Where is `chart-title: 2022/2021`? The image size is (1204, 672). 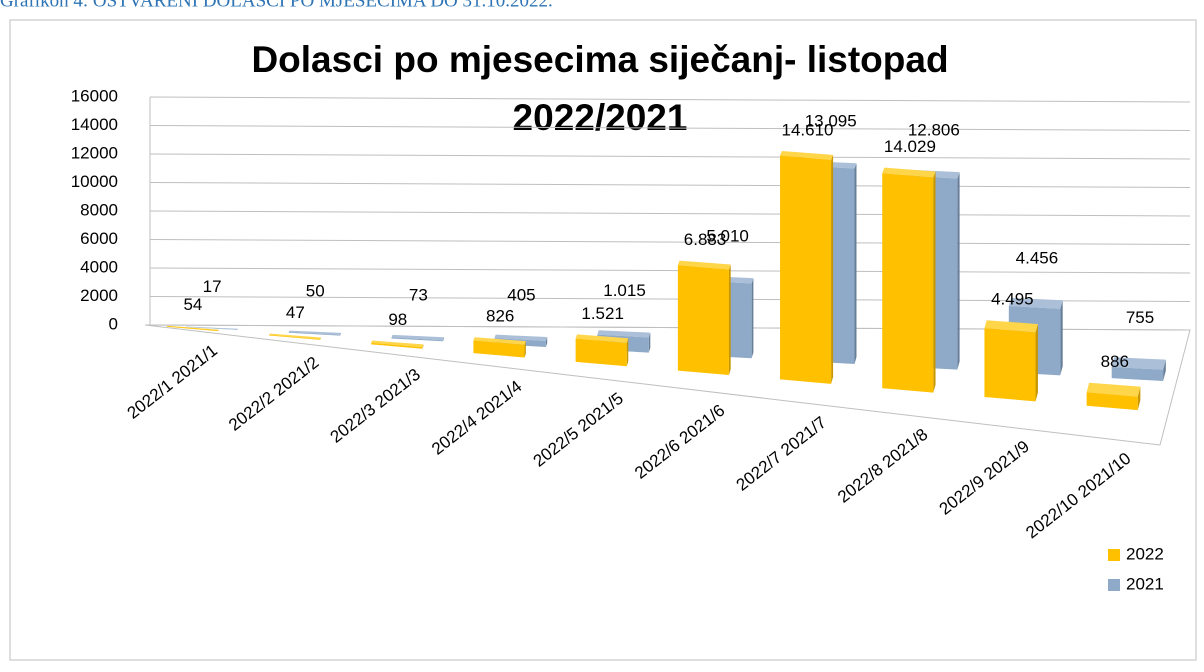 chart-title: 2022/2021 is located at coordinates (600, 117).